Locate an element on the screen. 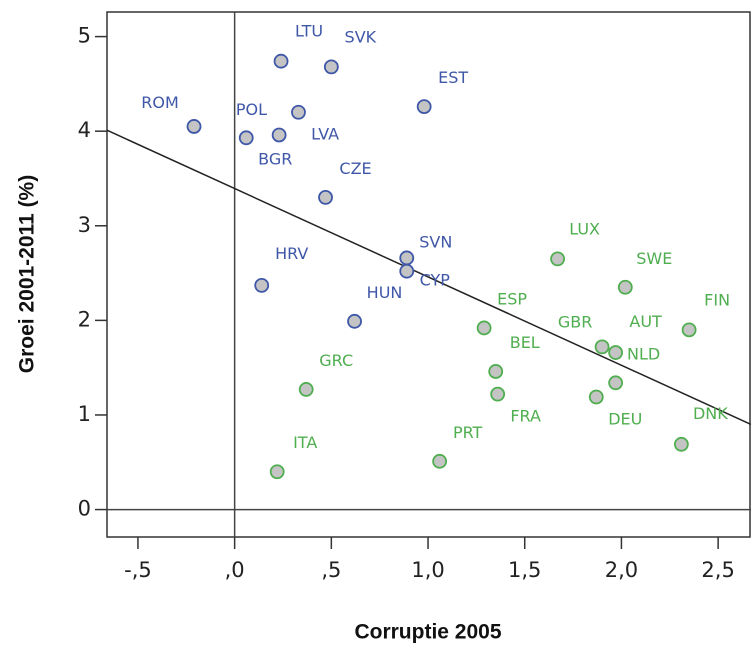 This screenshot has height=650, width=751. point-label: CZE is located at coordinates (355, 168).